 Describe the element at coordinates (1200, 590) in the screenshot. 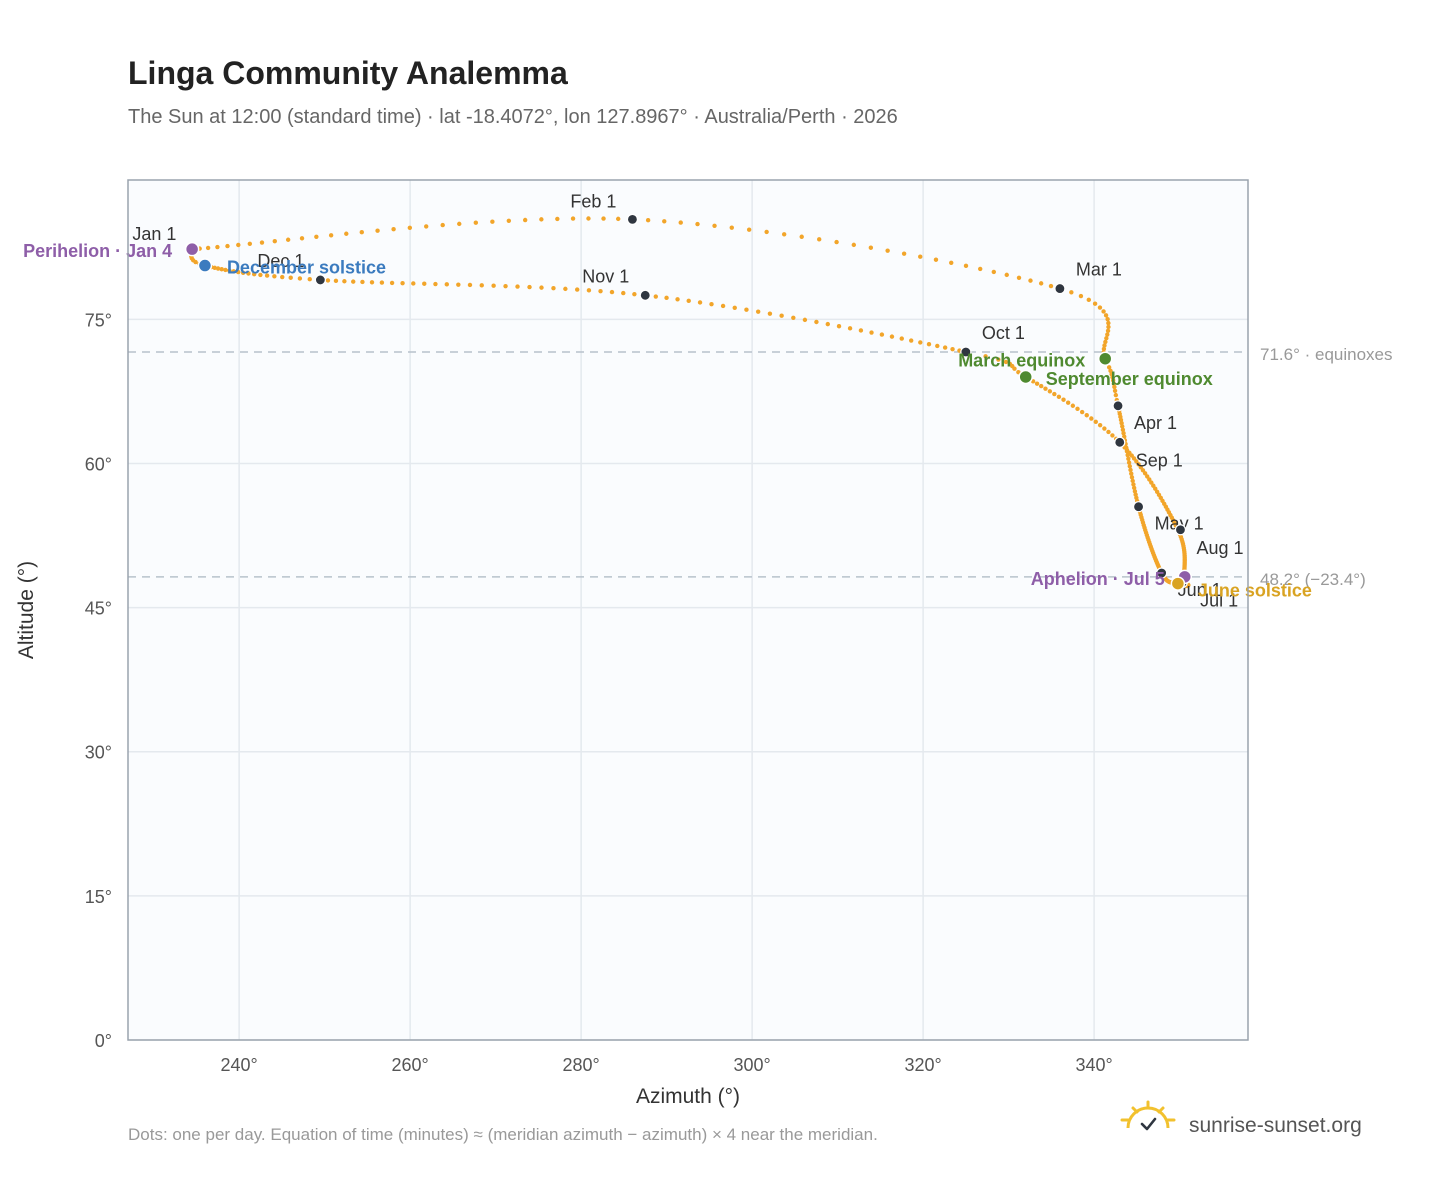

I see `month-label: Jun 1` at that location.